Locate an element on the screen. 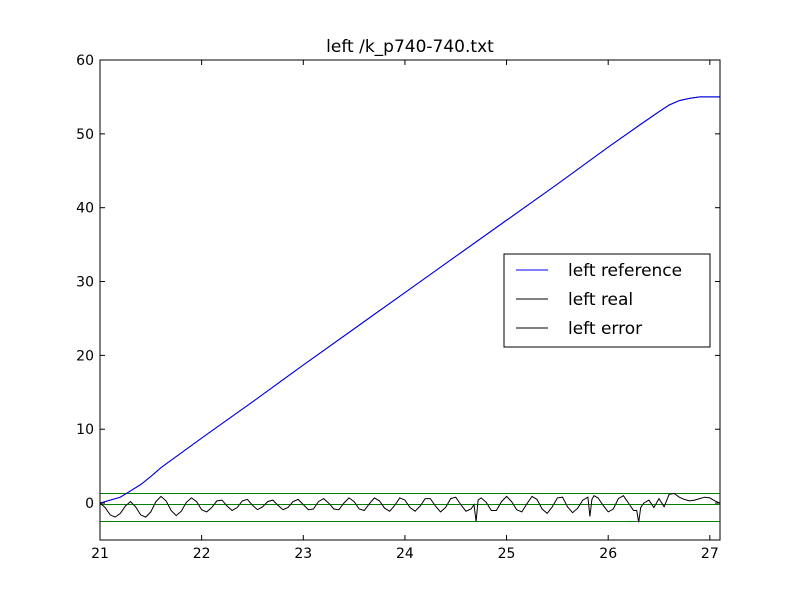 The image size is (800, 600). x-tick-label: 24 is located at coordinates (405, 554).